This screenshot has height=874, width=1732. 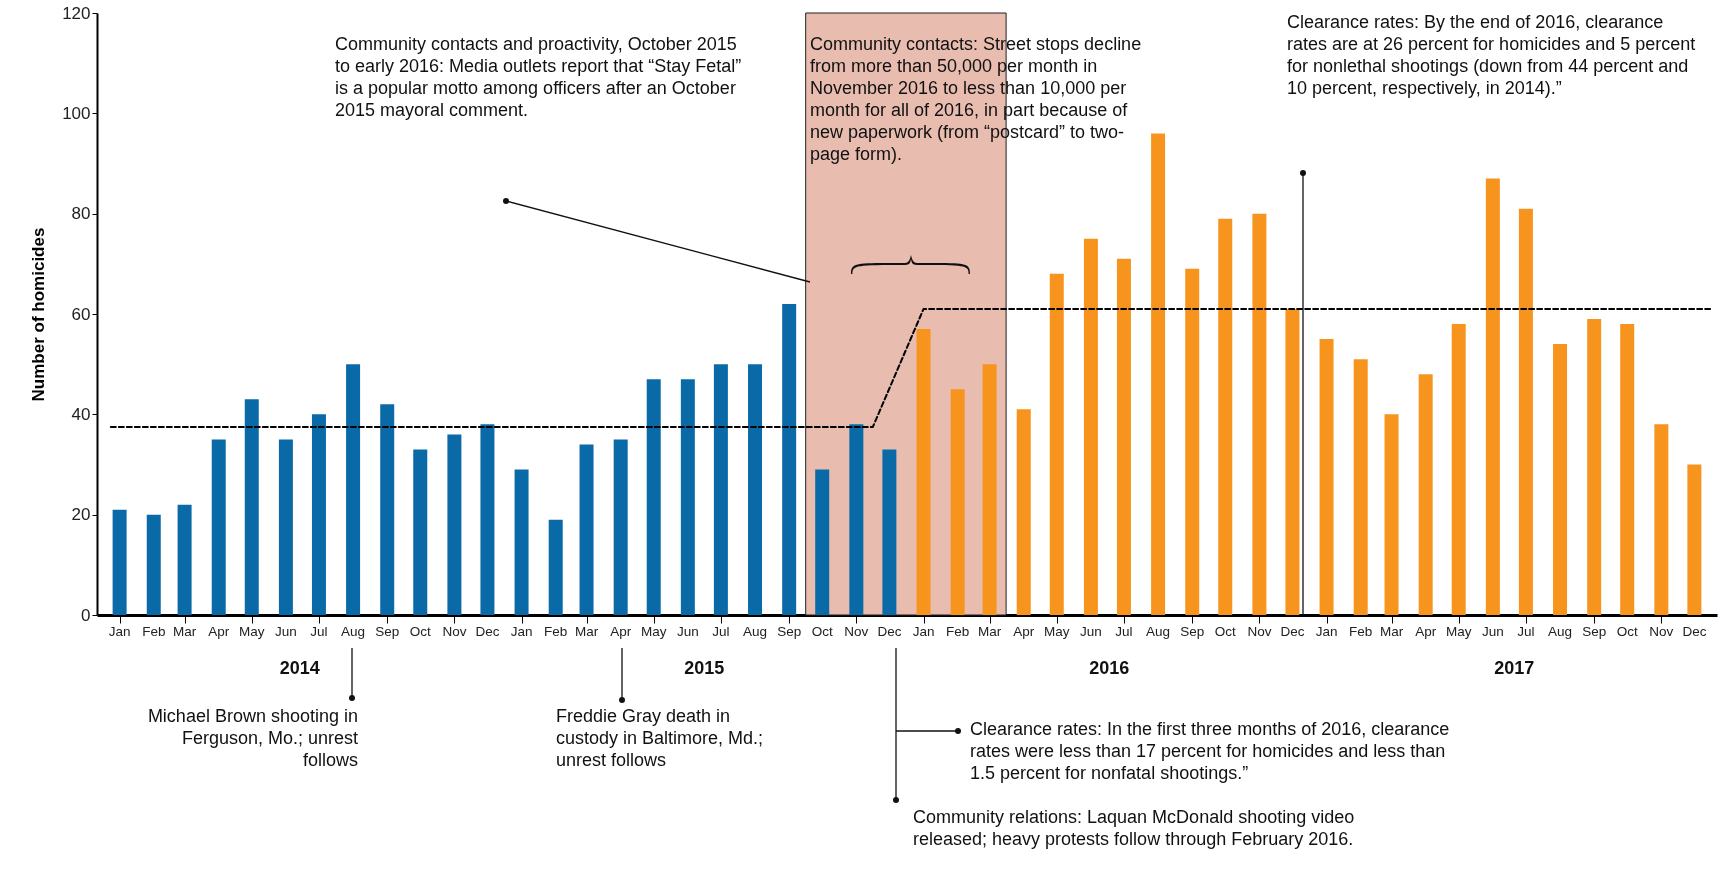 I want to click on y-tick-label: 40, so click(x=81, y=414).